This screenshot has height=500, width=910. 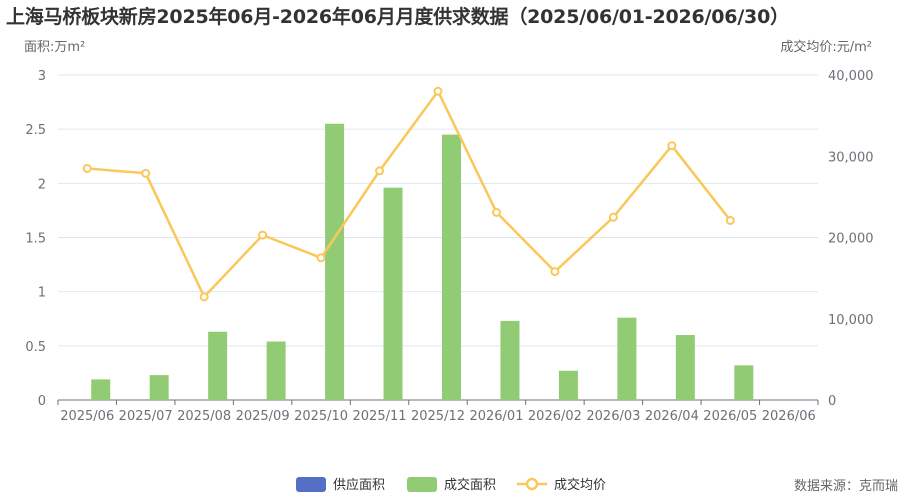 I want to click on y-right-tick-label: 10,000, so click(x=851, y=320).